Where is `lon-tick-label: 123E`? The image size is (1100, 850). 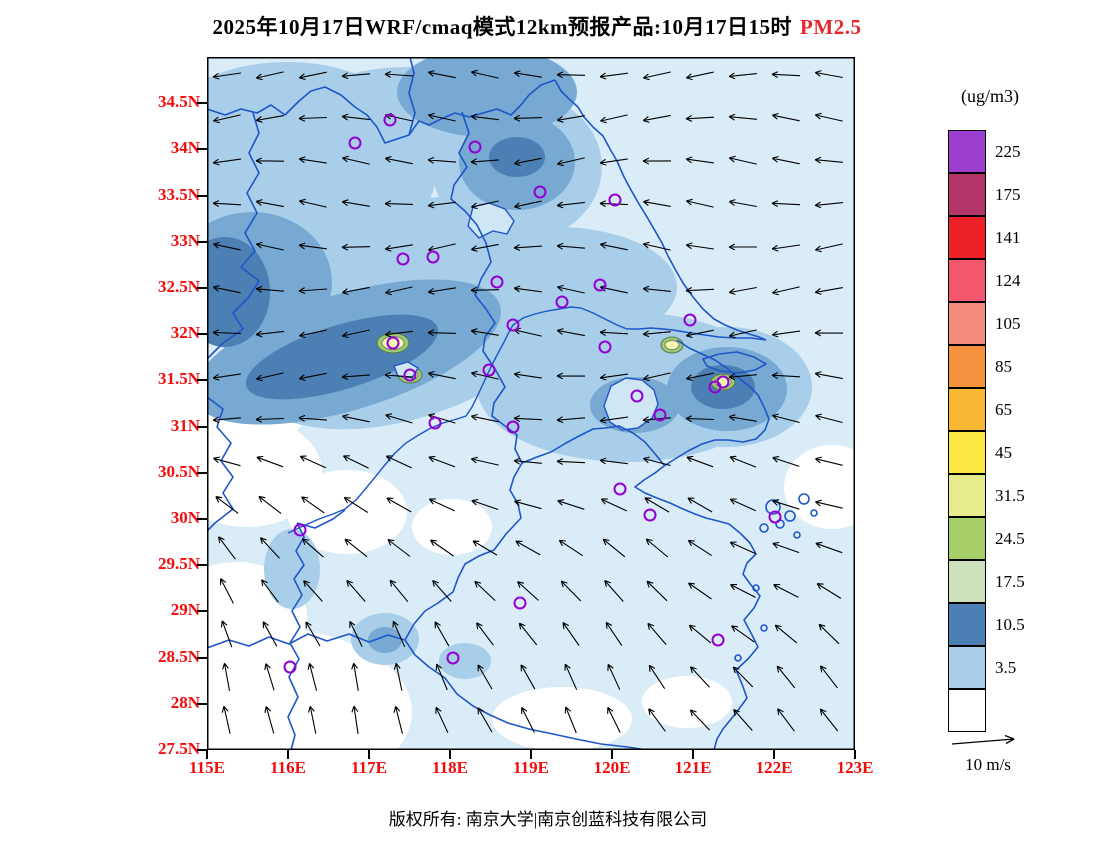 lon-tick-label: 123E is located at coordinates (855, 767).